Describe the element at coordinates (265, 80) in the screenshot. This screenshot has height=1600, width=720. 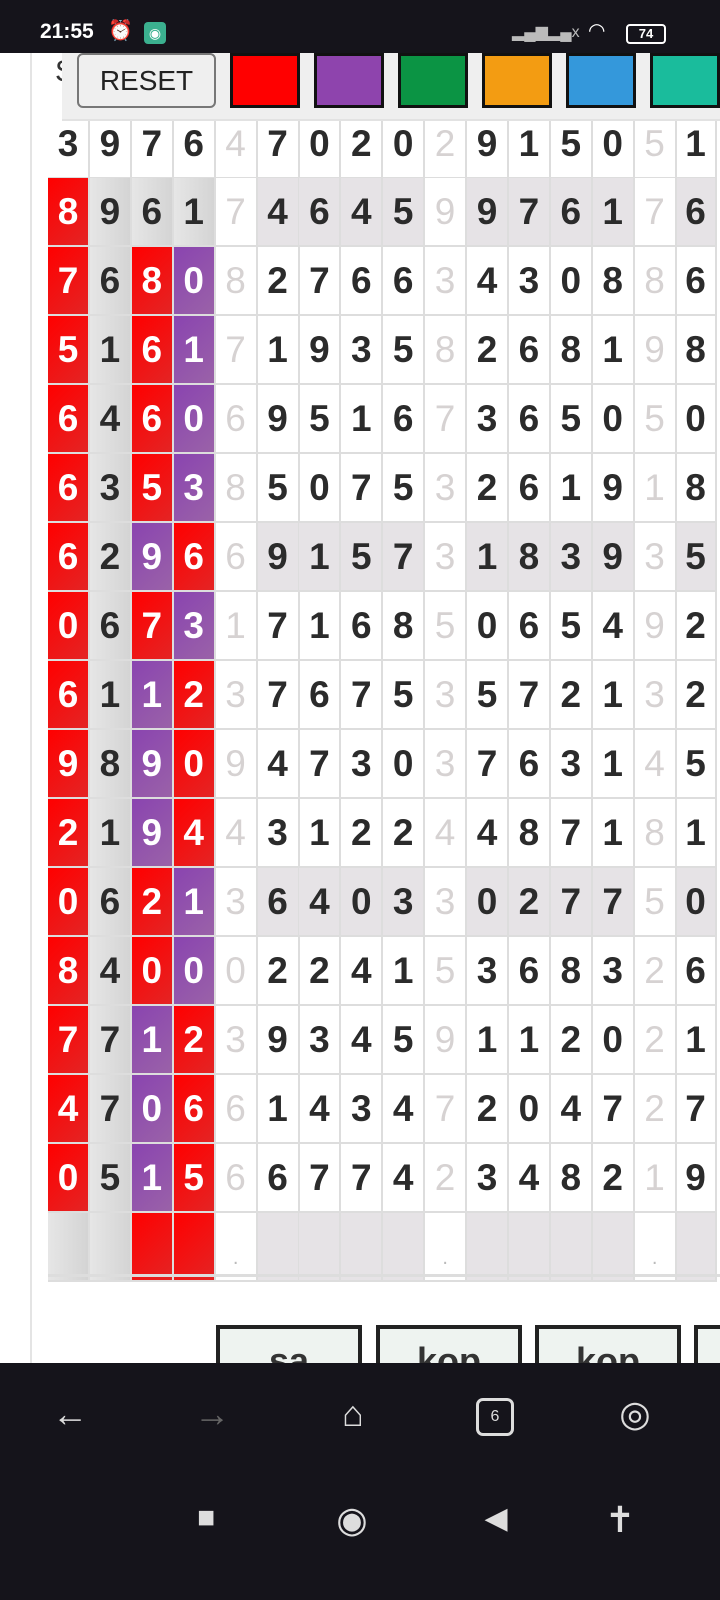
I see `color-swatch` at that location.